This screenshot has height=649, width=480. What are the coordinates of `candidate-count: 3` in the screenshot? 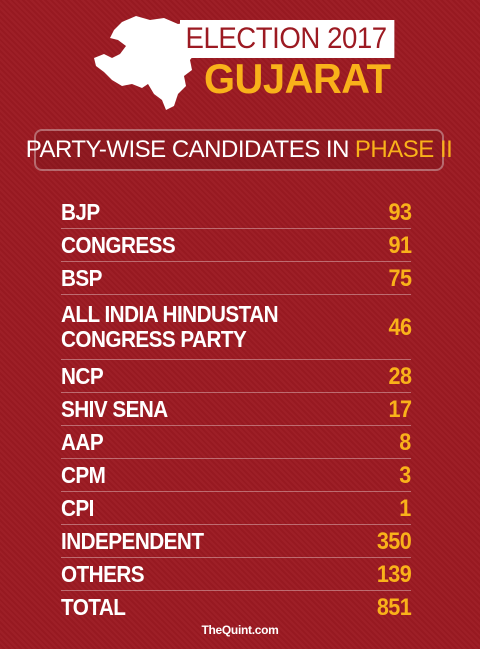 It's located at (405, 475).